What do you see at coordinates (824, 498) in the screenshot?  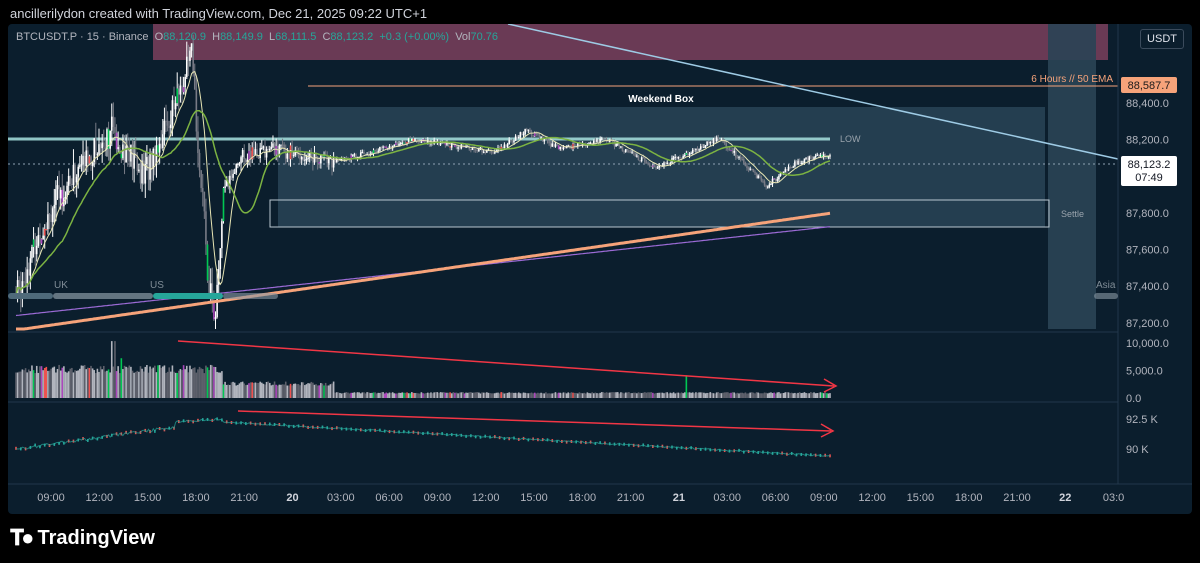 I see `time-tick-label: 09:00` at bounding box center [824, 498].